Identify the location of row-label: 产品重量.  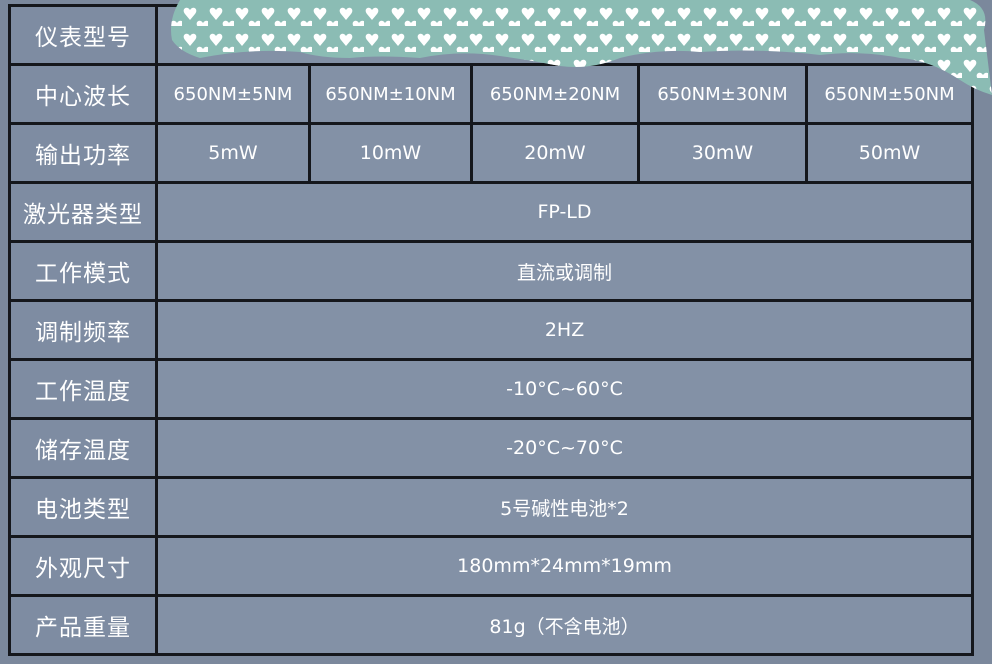
(83, 625).